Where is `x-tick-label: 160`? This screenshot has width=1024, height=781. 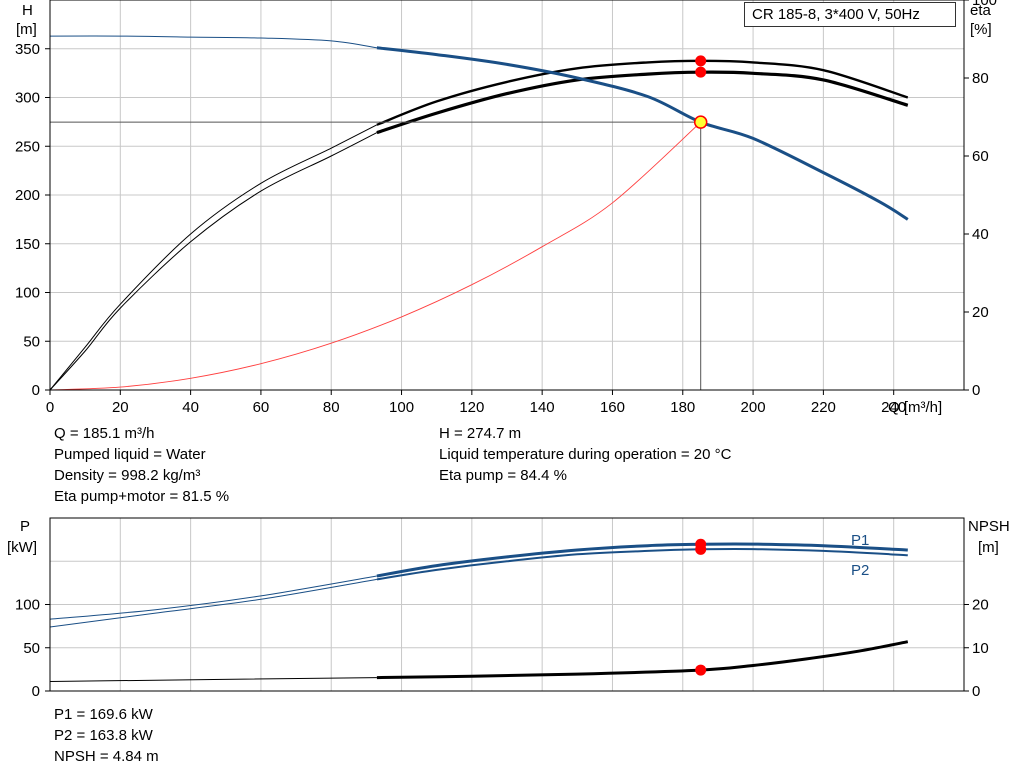 x-tick-label: 160 is located at coordinates (612, 407).